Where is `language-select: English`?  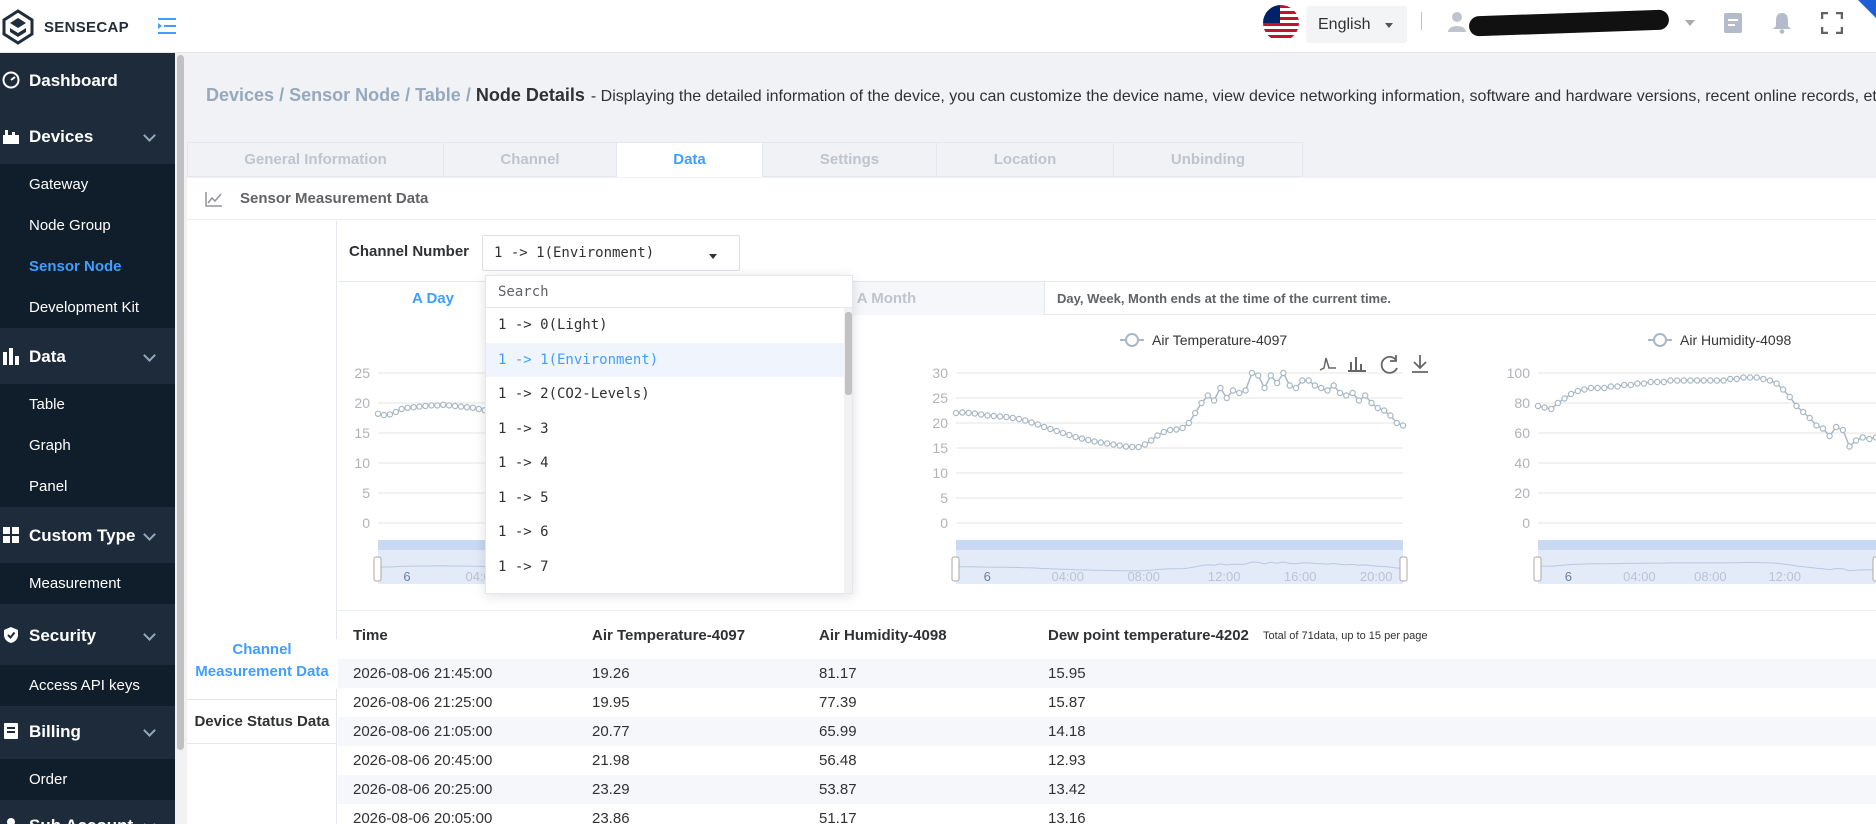 language-select: English is located at coordinates (1356, 24).